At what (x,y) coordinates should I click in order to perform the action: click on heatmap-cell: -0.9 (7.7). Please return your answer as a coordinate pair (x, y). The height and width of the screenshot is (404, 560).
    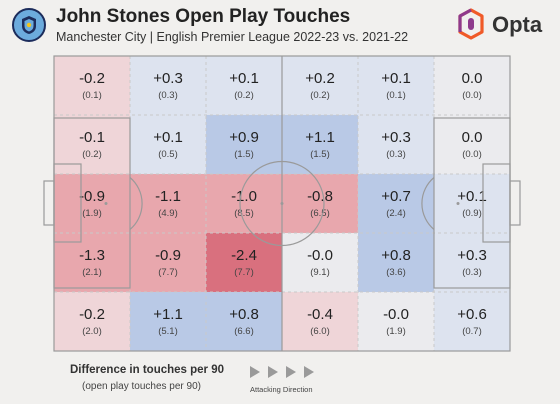
    Looking at the image, I should click on (168, 262).